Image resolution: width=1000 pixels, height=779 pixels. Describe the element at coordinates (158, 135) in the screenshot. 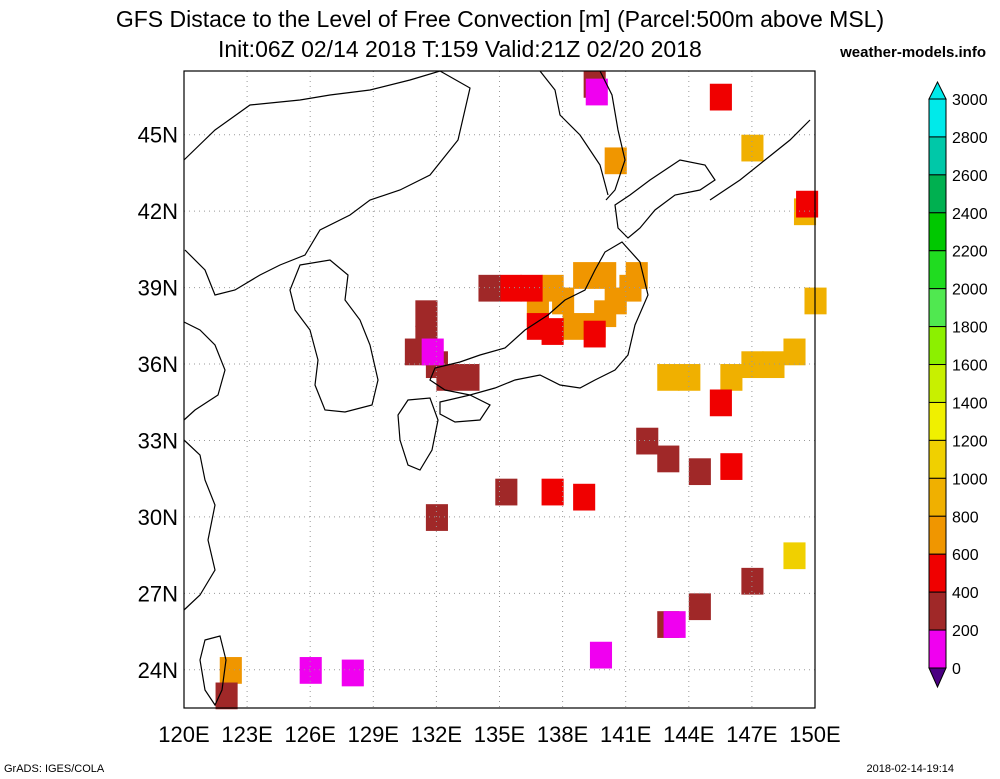

I see `lat-tick-label: 45N` at that location.